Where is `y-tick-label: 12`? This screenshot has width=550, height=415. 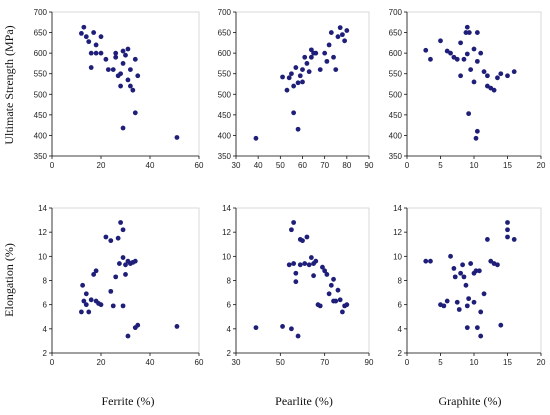
y-tick-label: 12 is located at coordinates (397, 232).